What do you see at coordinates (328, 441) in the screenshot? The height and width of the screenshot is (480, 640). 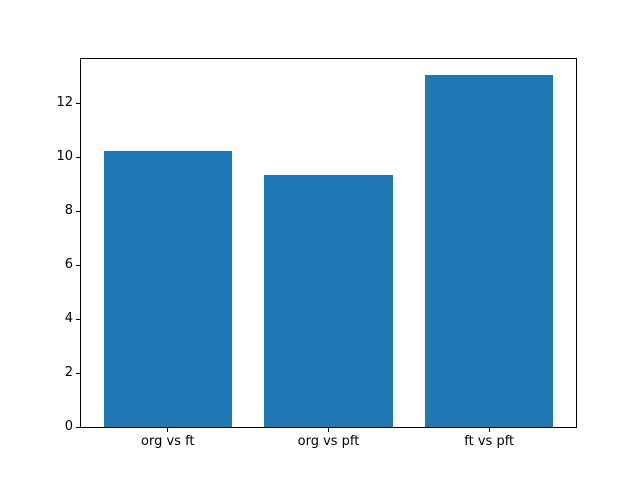 I see `x-axis-tick-label: org vs pft` at bounding box center [328, 441].